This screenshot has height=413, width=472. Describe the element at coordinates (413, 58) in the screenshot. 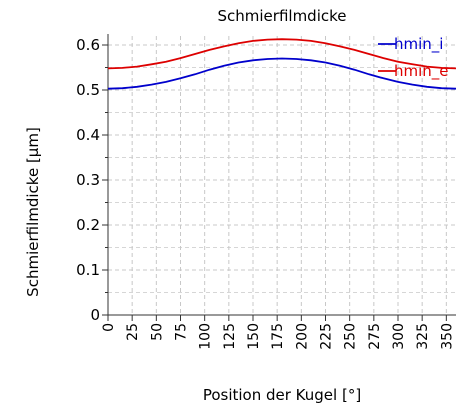

I see `legend: hmin_i hmin_e` at that location.